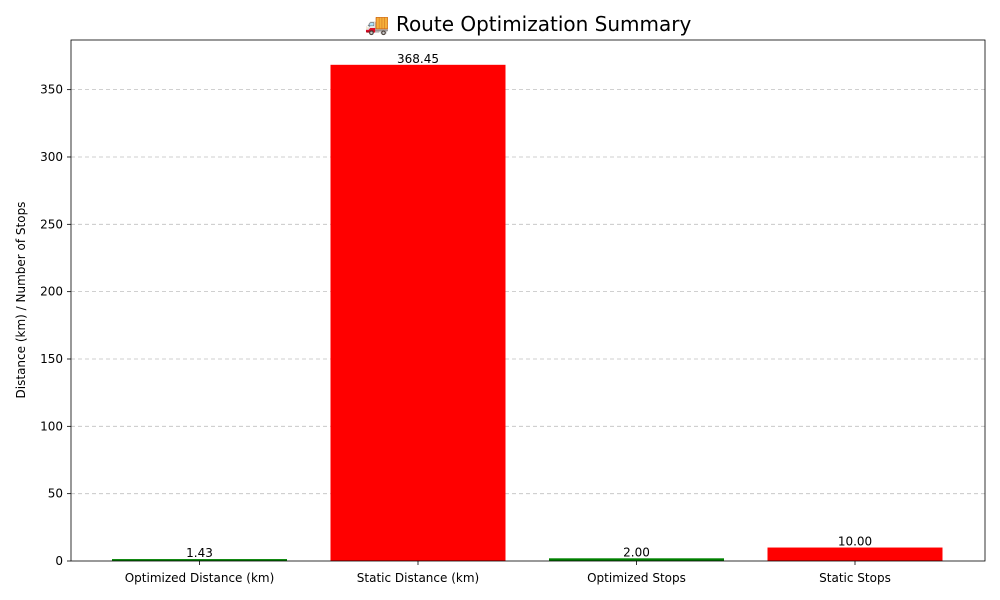 The width and height of the screenshot is (1000, 600). Describe the element at coordinates (200, 578) in the screenshot. I see `x-tick-label-1: Optimized Distance (km)` at that location.